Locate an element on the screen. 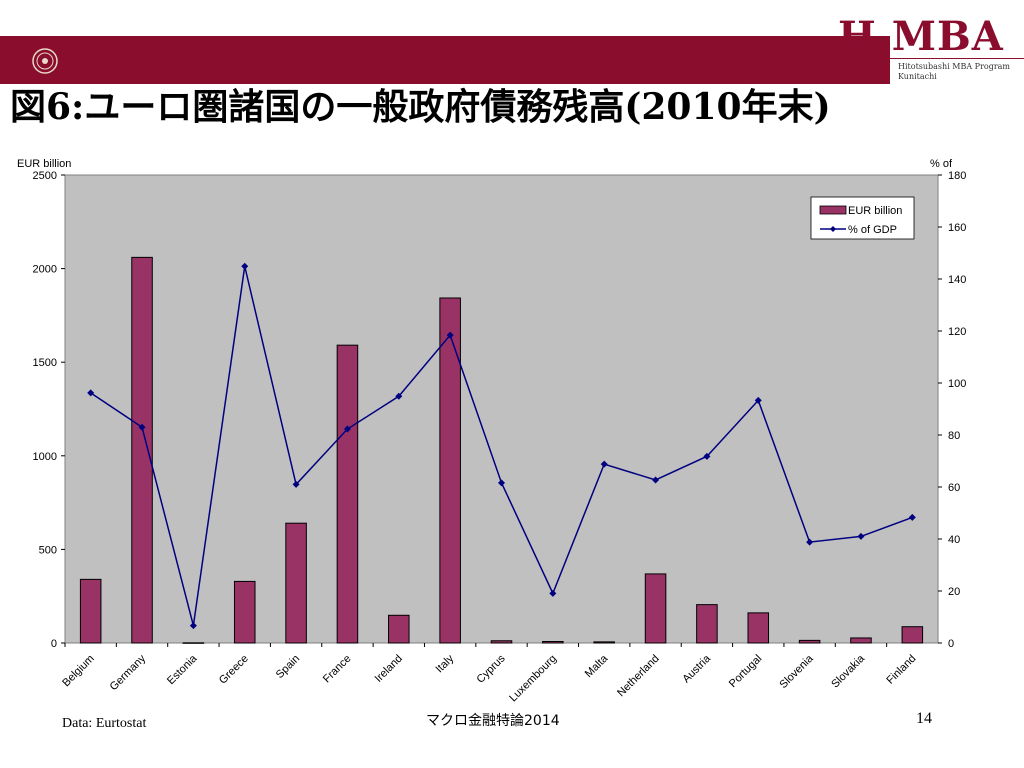 This screenshot has height=768, width=1024. bar-estonia is located at coordinates (193, 643).